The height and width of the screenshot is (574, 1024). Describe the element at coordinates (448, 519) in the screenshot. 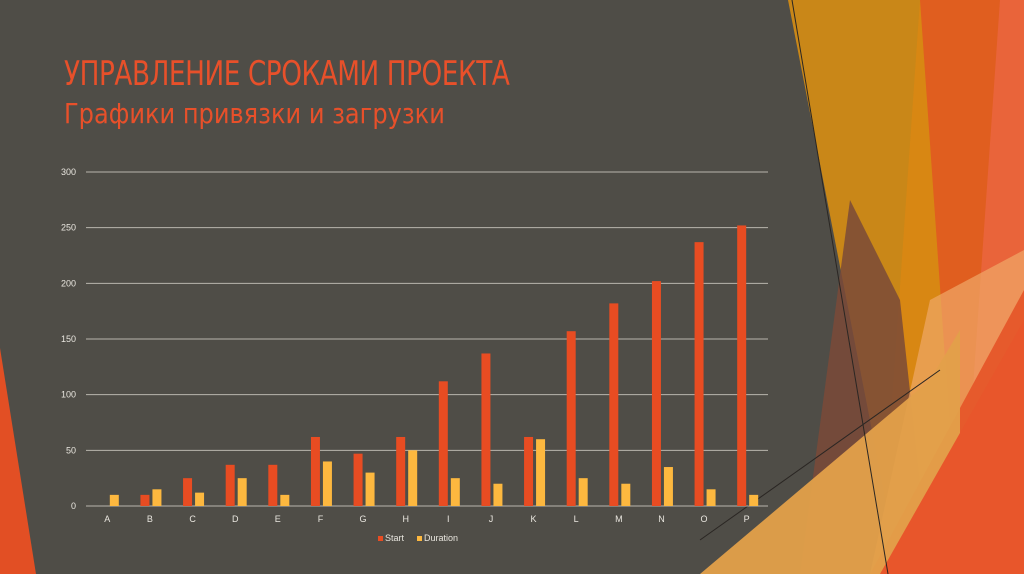

I see `x-tick-label: I` at that location.